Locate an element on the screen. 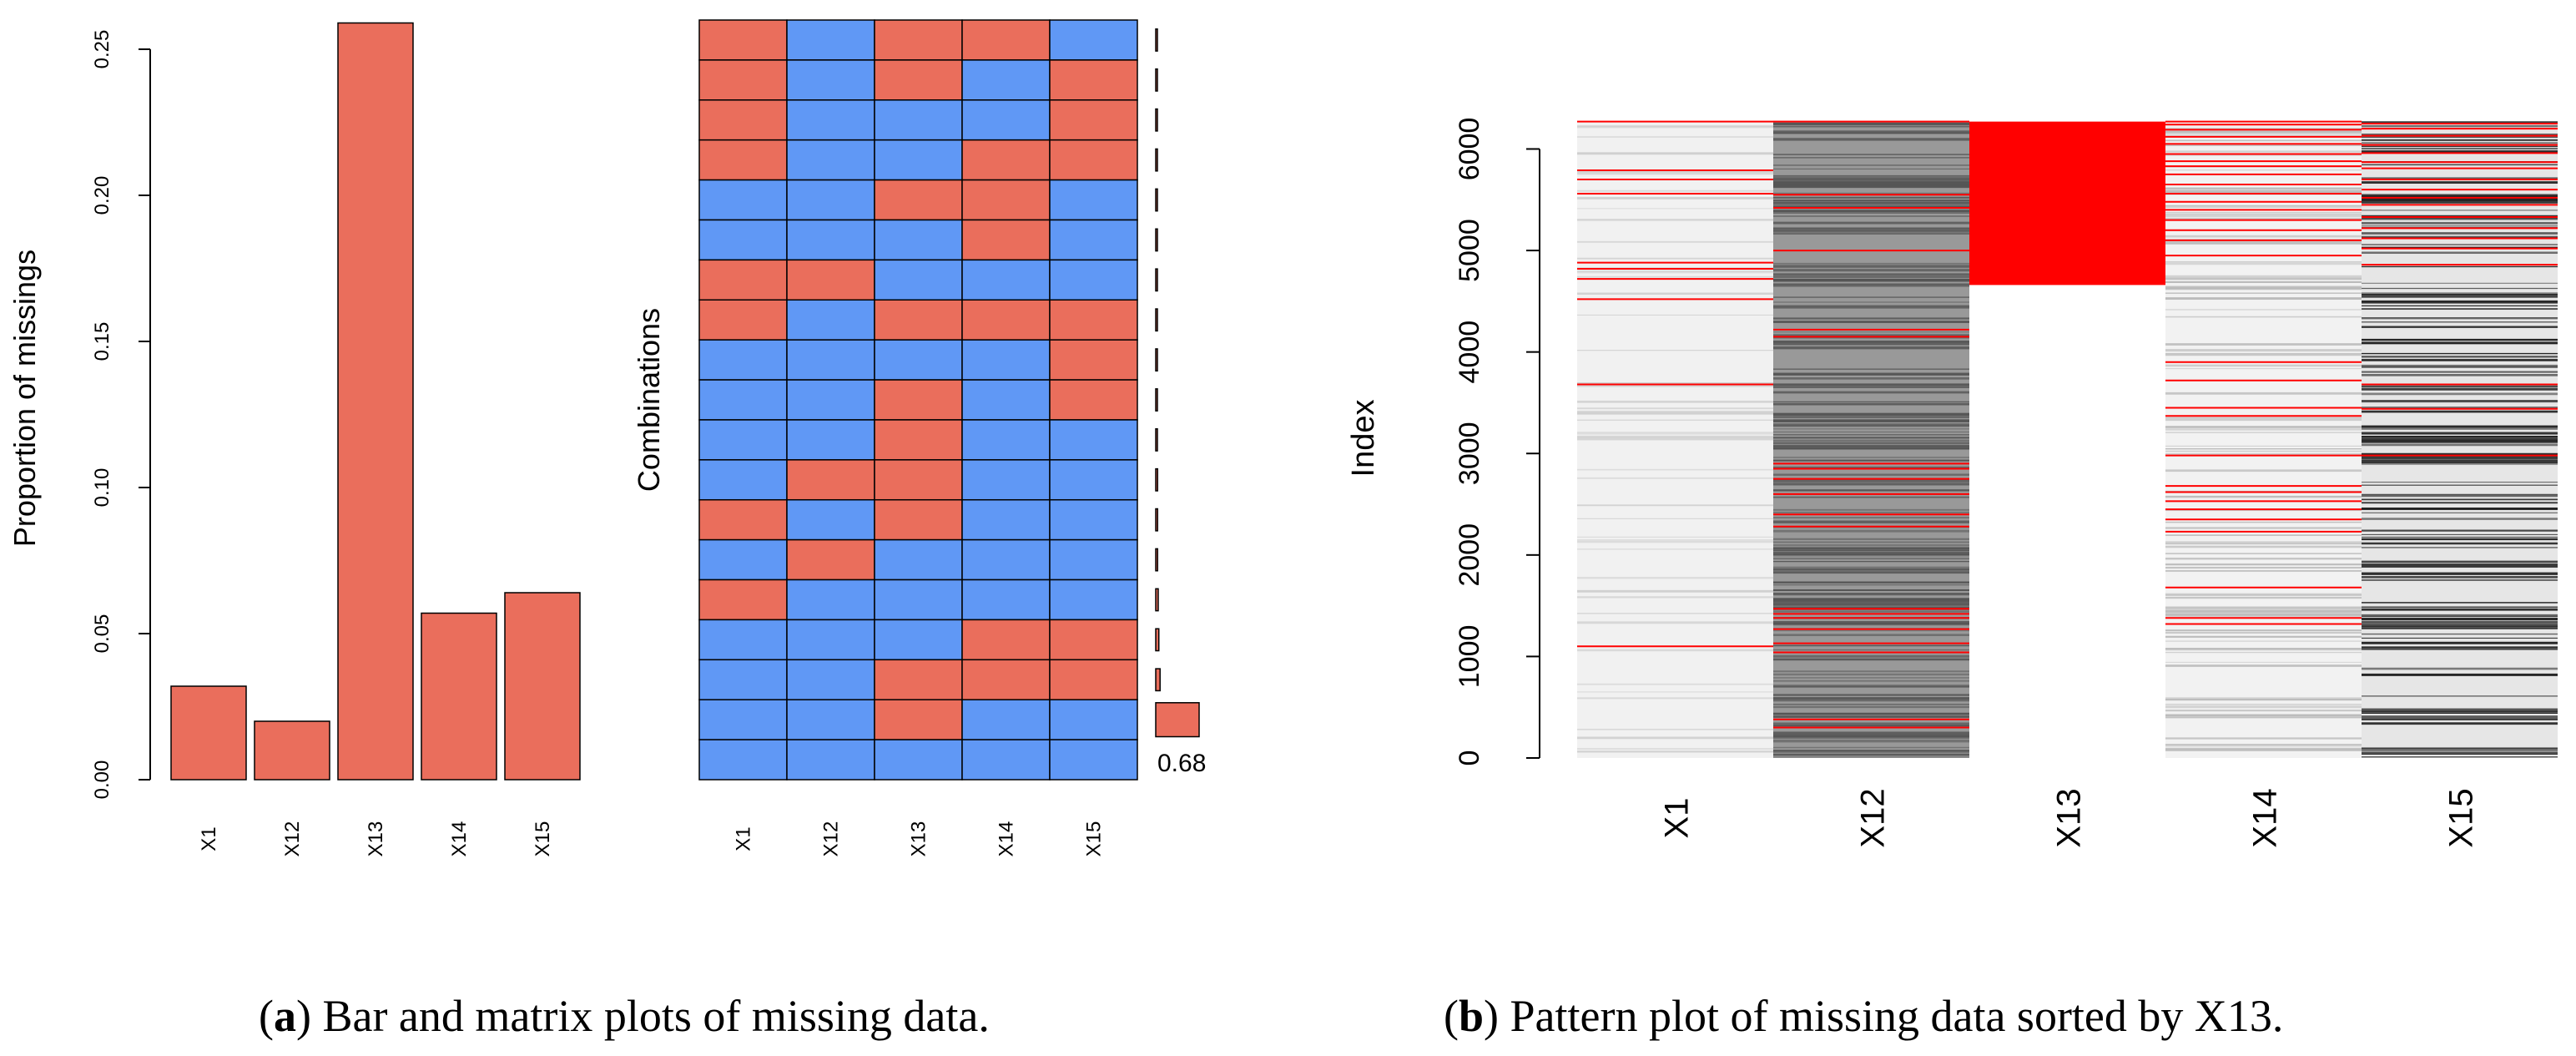 The width and height of the screenshot is (2576, 1056). combination-frequency-label: 0.68 is located at coordinates (1182, 763).